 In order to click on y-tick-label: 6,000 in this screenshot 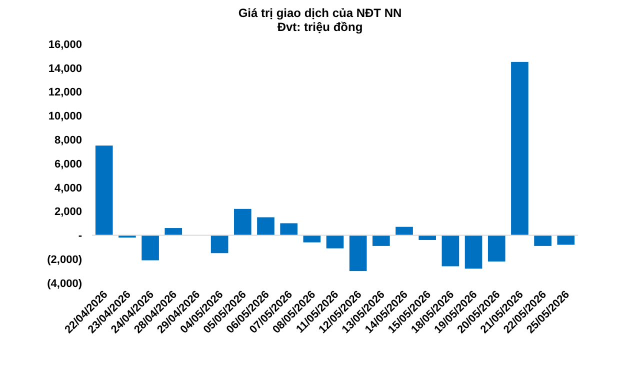, I will do `click(68, 164)`.